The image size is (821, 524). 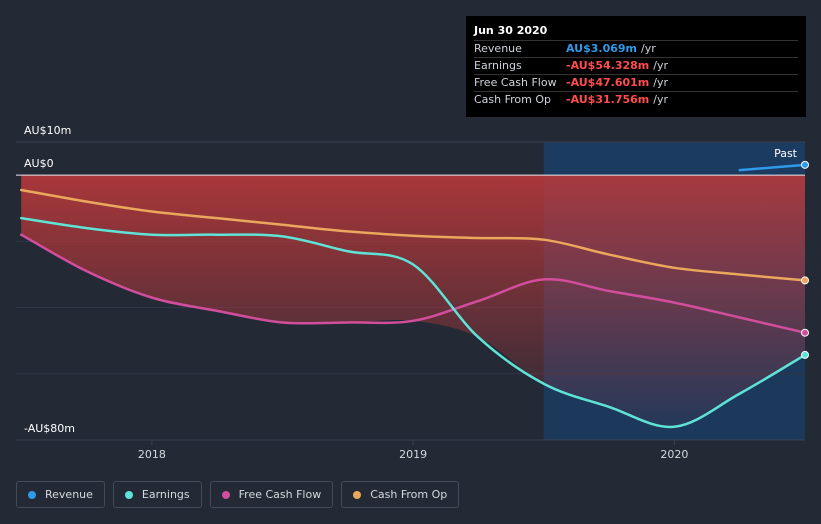 What do you see at coordinates (608, 82) in the screenshot?
I see `tooltip-value: -AU$47.601m` at bounding box center [608, 82].